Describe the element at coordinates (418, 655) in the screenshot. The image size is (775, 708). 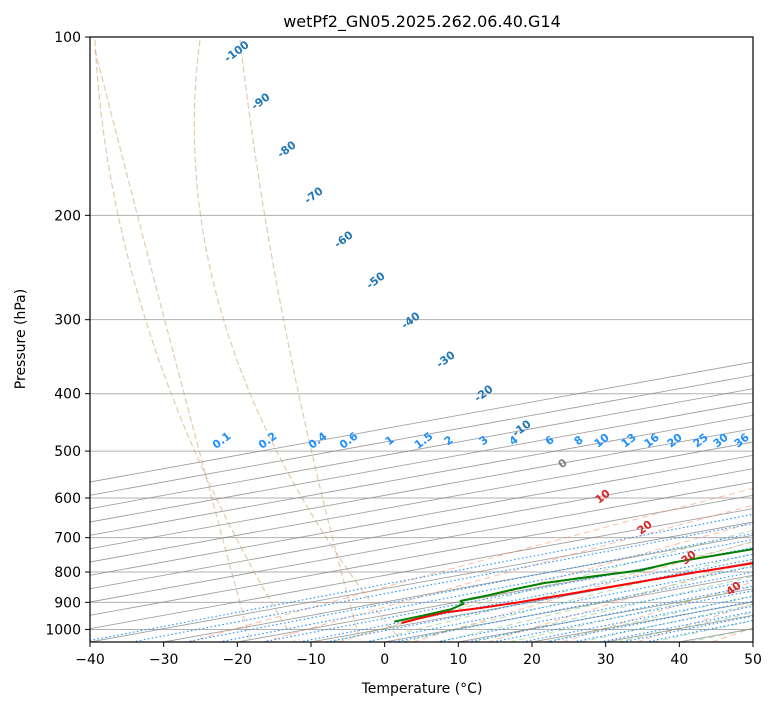
I see `x-axis: −40 −30 −20 −10 0 10 20 30 40 50` at that location.